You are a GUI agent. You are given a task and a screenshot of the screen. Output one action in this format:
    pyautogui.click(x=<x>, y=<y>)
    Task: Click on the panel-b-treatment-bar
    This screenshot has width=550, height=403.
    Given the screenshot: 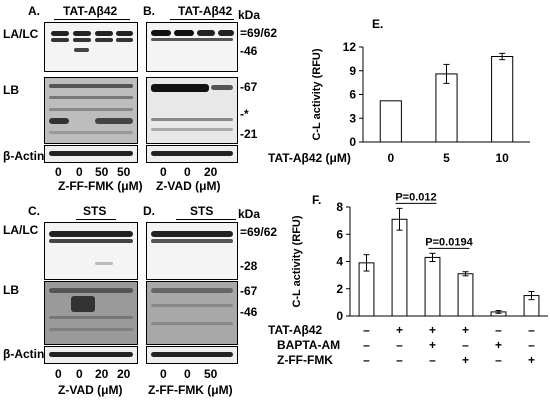 What is the action you would take?
    pyautogui.click(x=202, y=19)
    